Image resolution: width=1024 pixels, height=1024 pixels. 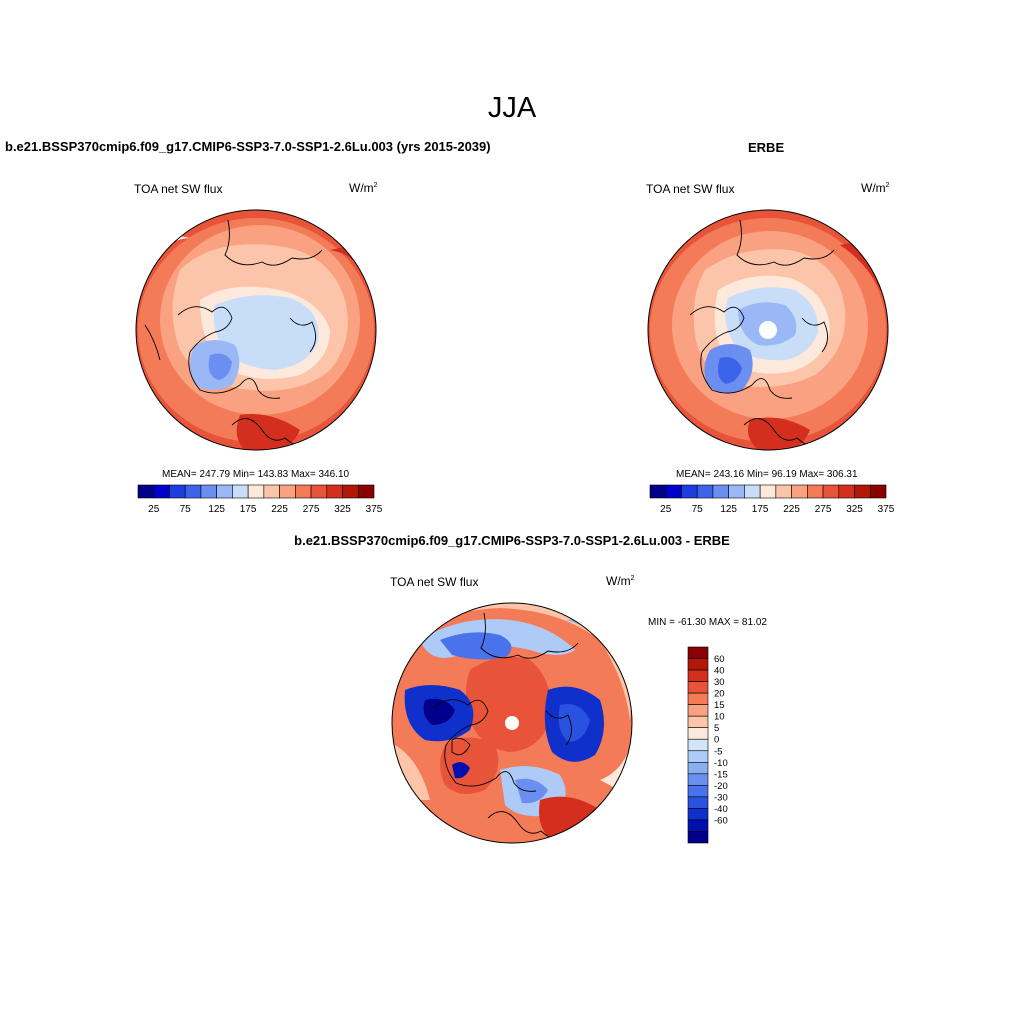 I want to click on diff-variable-label: TOA net SW flux, so click(x=434, y=582).